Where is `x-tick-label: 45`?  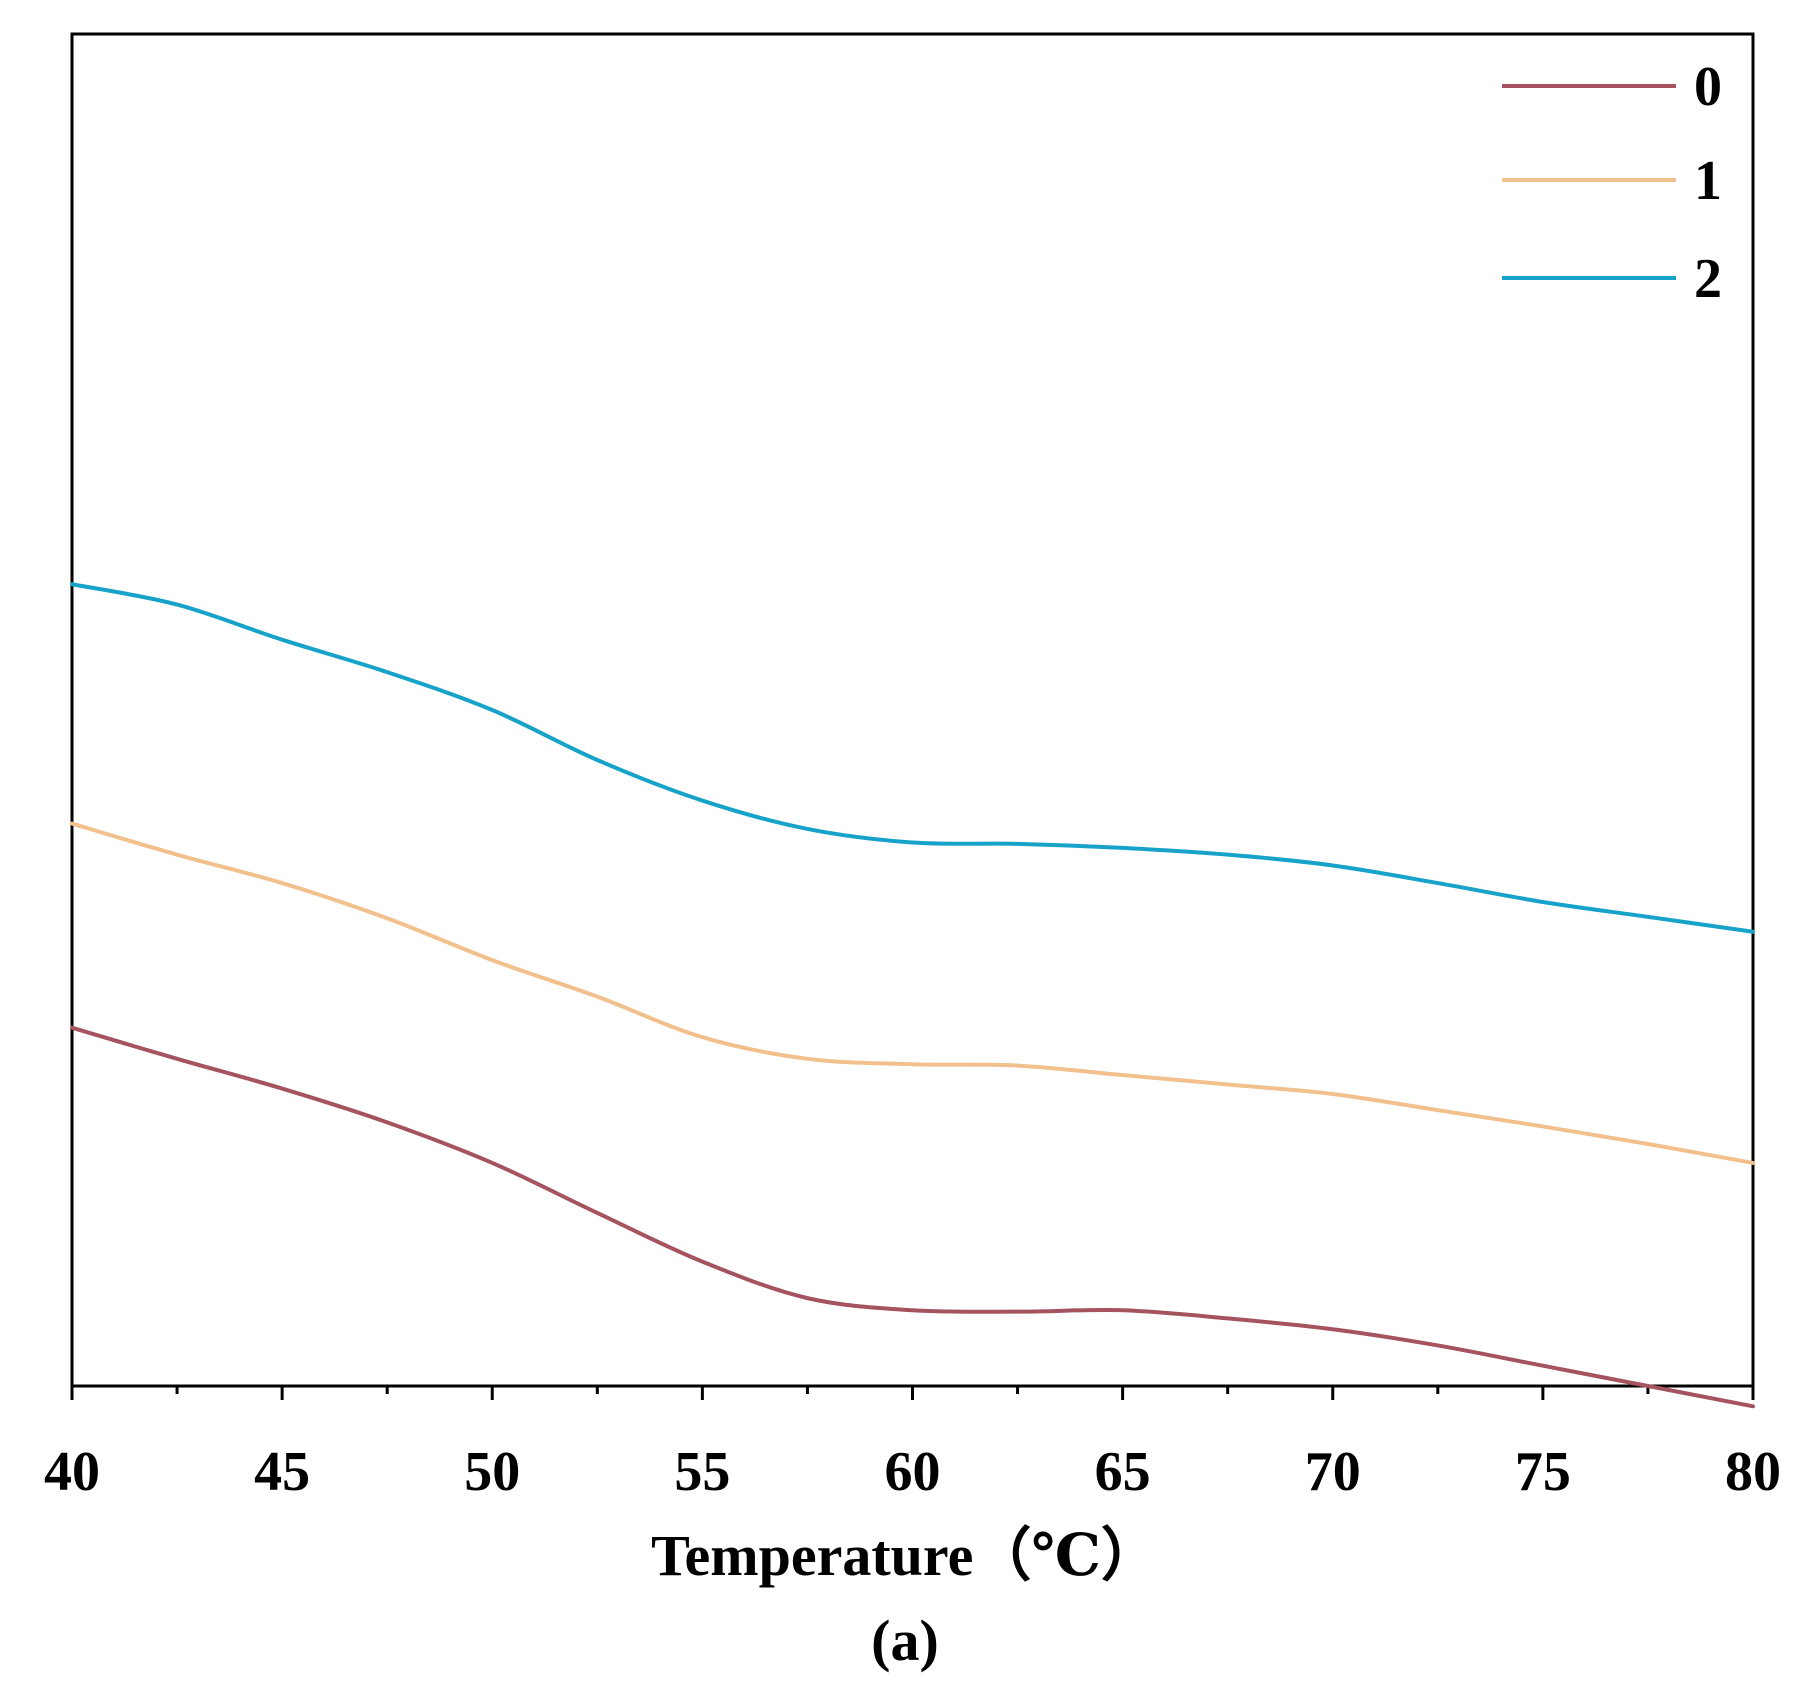
x-tick-label: 45 is located at coordinates (282, 1472).